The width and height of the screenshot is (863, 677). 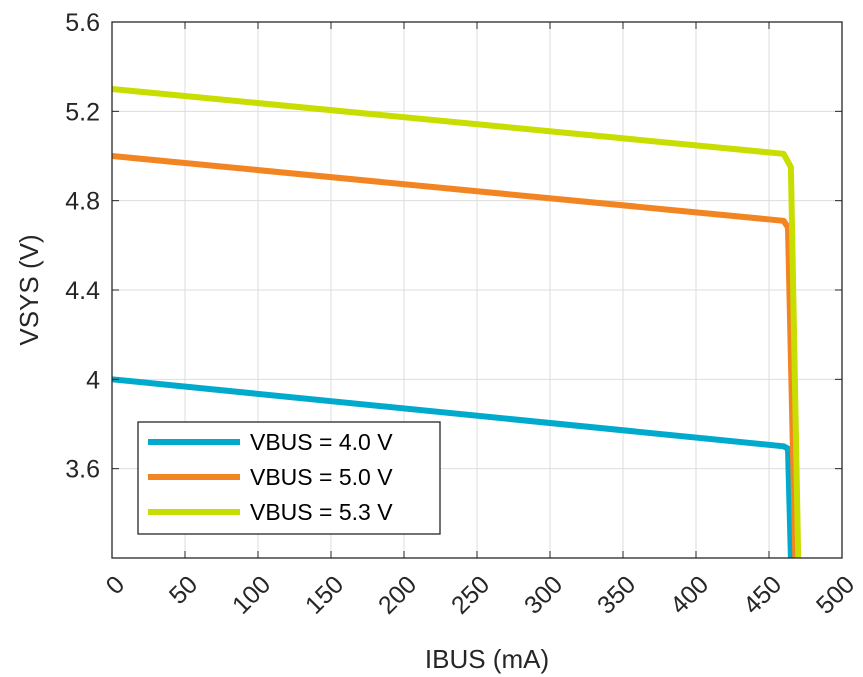 What do you see at coordinates (321, 477) in the screenshot?
I see `legend-label: VBUS = 5.0 V` at bounding box center [321, 477].